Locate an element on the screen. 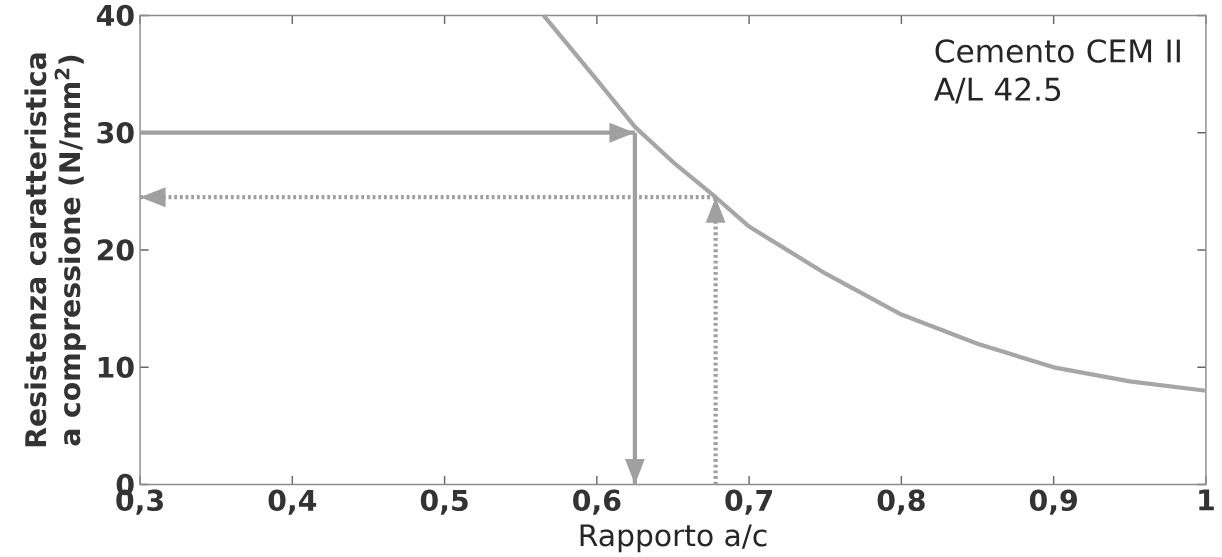 The height and width of the screenshot is (557, 1222). annotation: Cemento CEM II A/L 42.5 is located at coordinates (1057, 71).